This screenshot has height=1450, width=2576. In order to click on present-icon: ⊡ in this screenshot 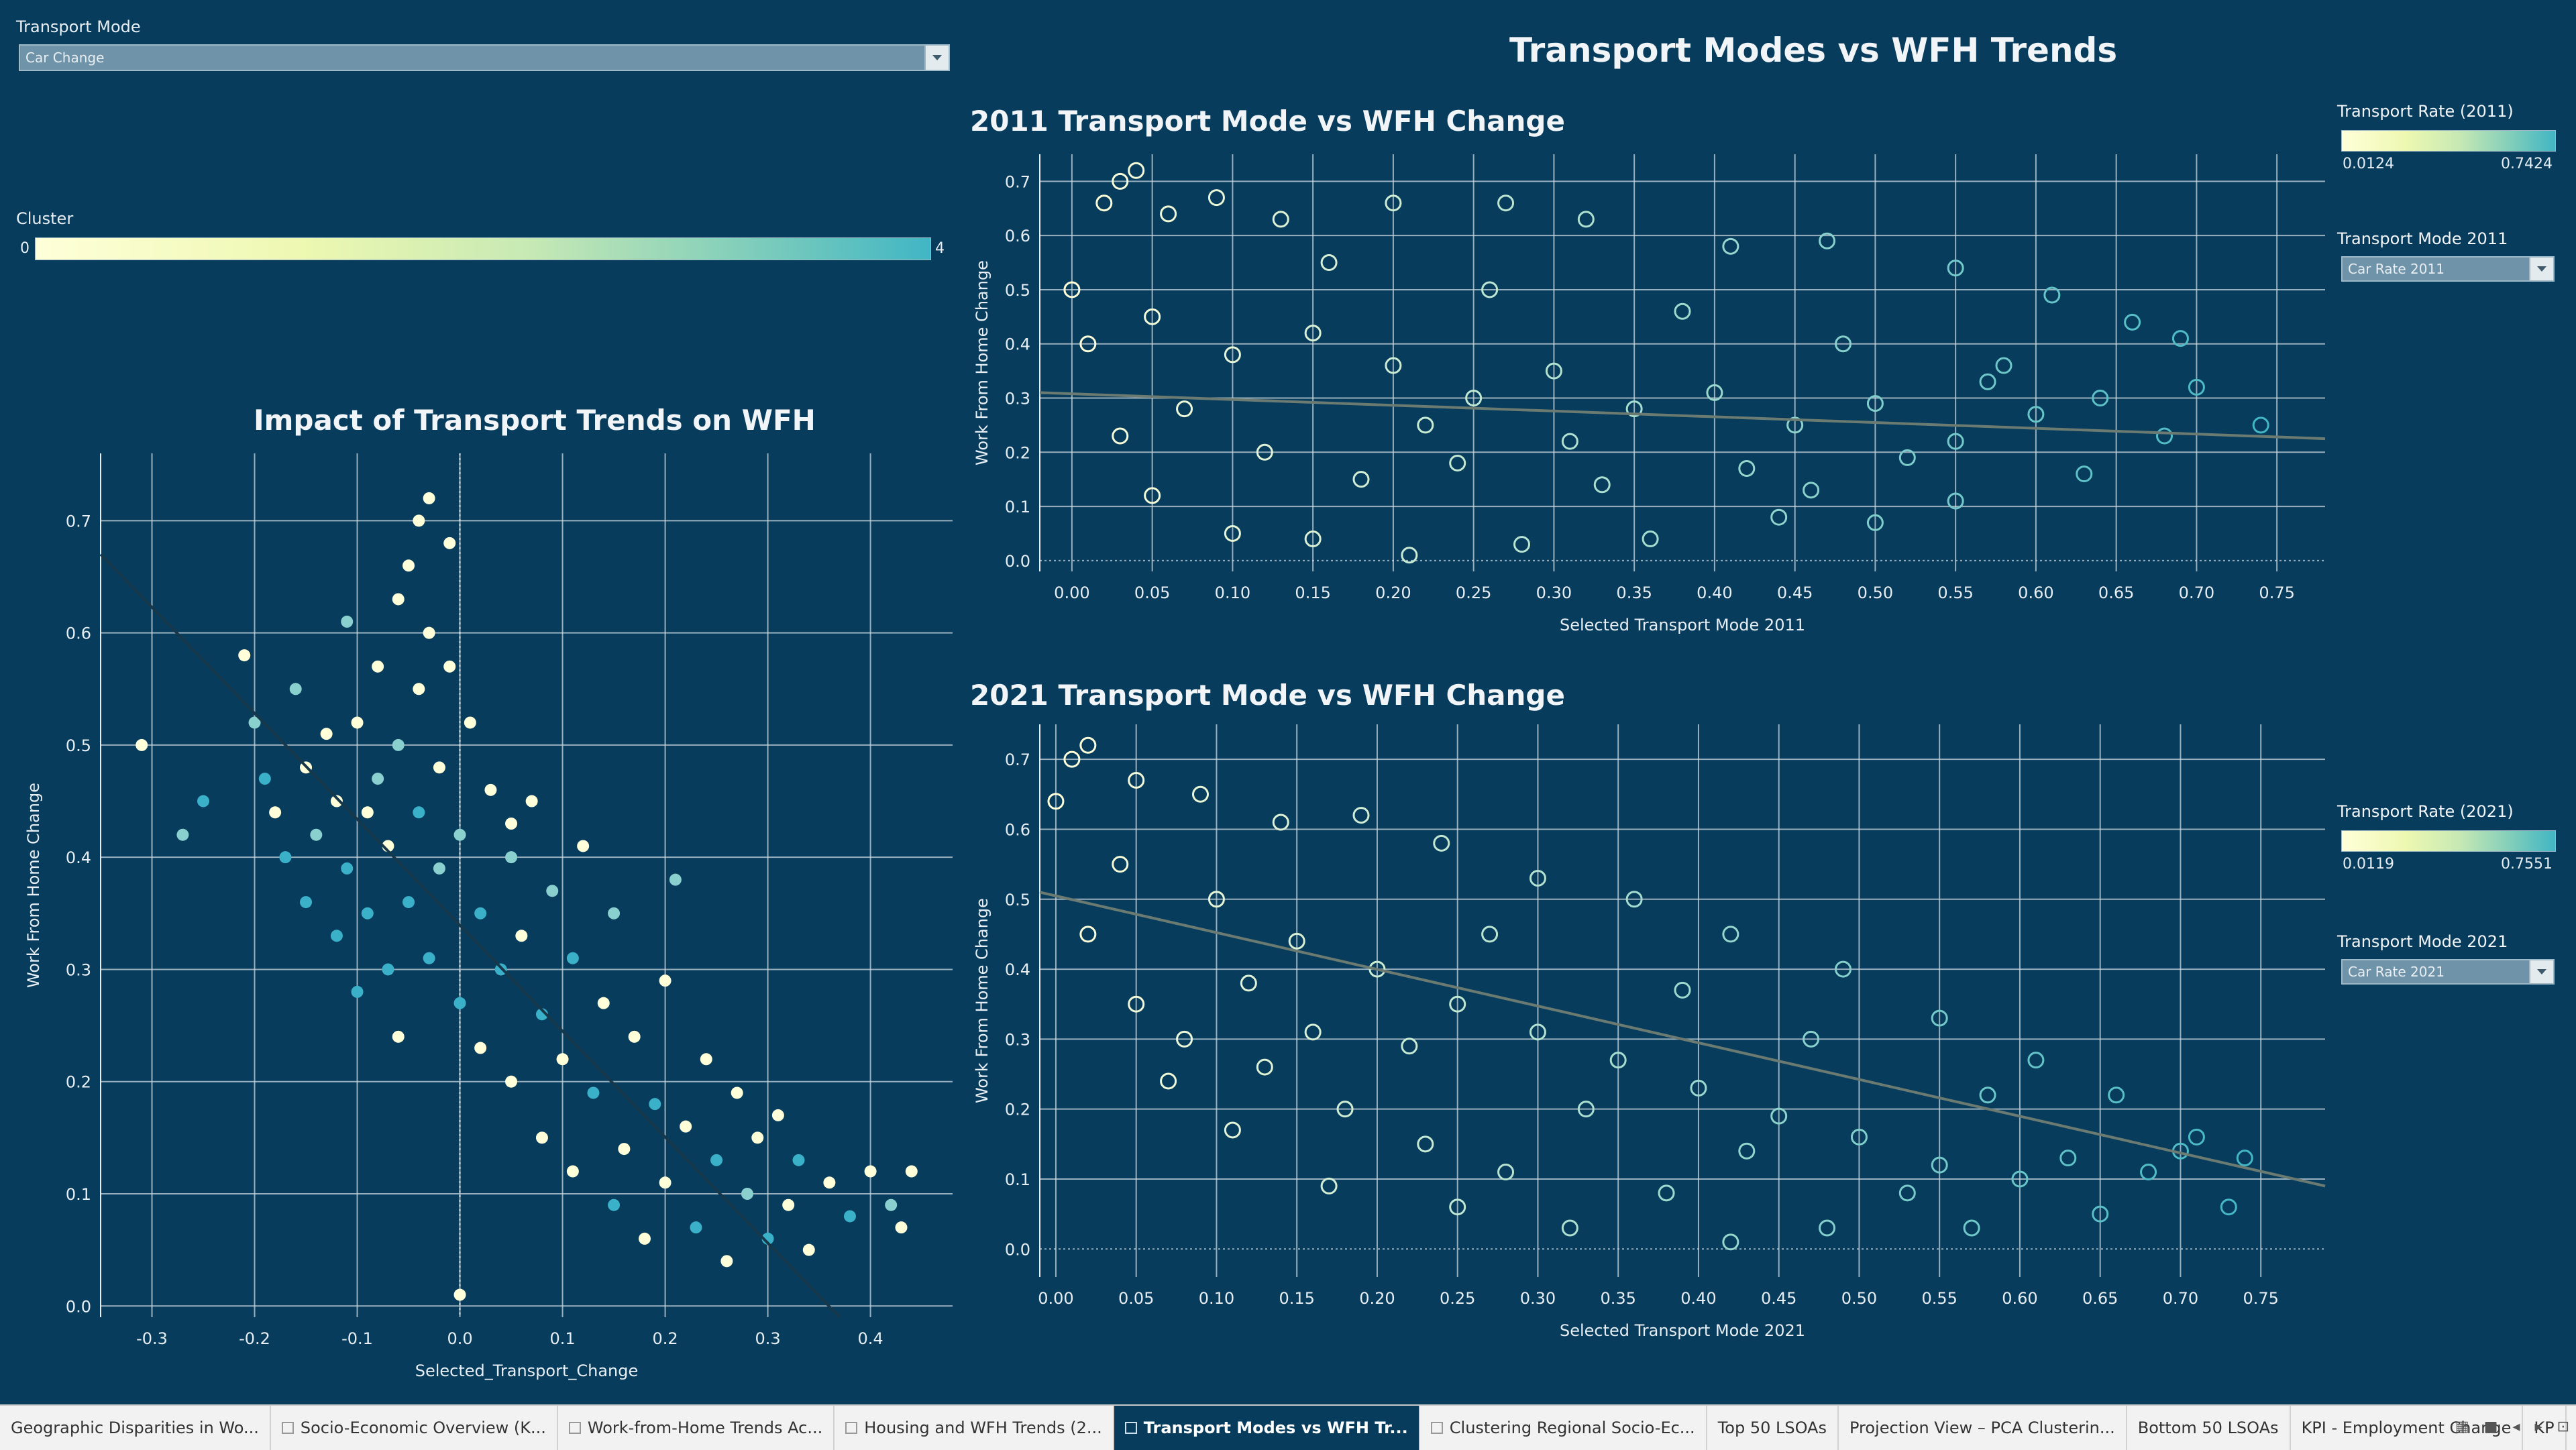, I will do `click(2563, 1426)`.